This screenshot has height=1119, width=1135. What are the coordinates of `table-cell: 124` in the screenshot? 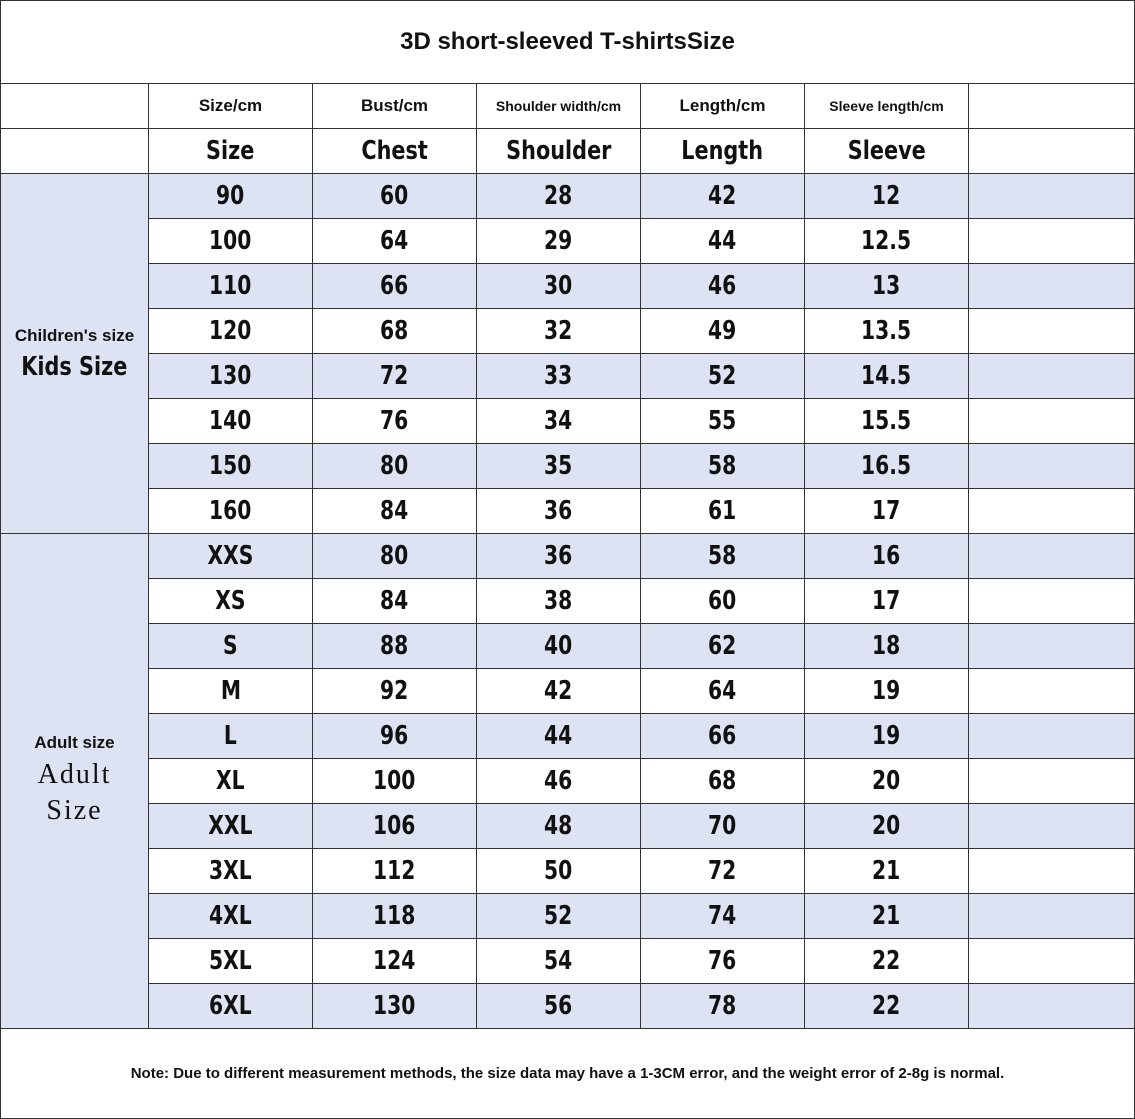 It's located at (395, 961).